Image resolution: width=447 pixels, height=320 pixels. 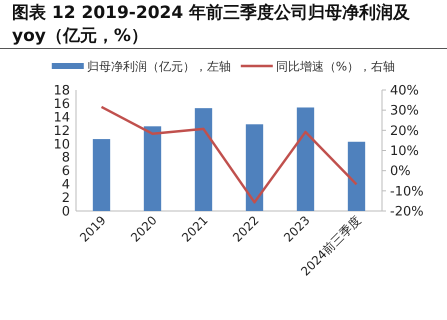 I want to click on legend-label: 归母净利润（亿元），左轴, so click(x=158, y=67).